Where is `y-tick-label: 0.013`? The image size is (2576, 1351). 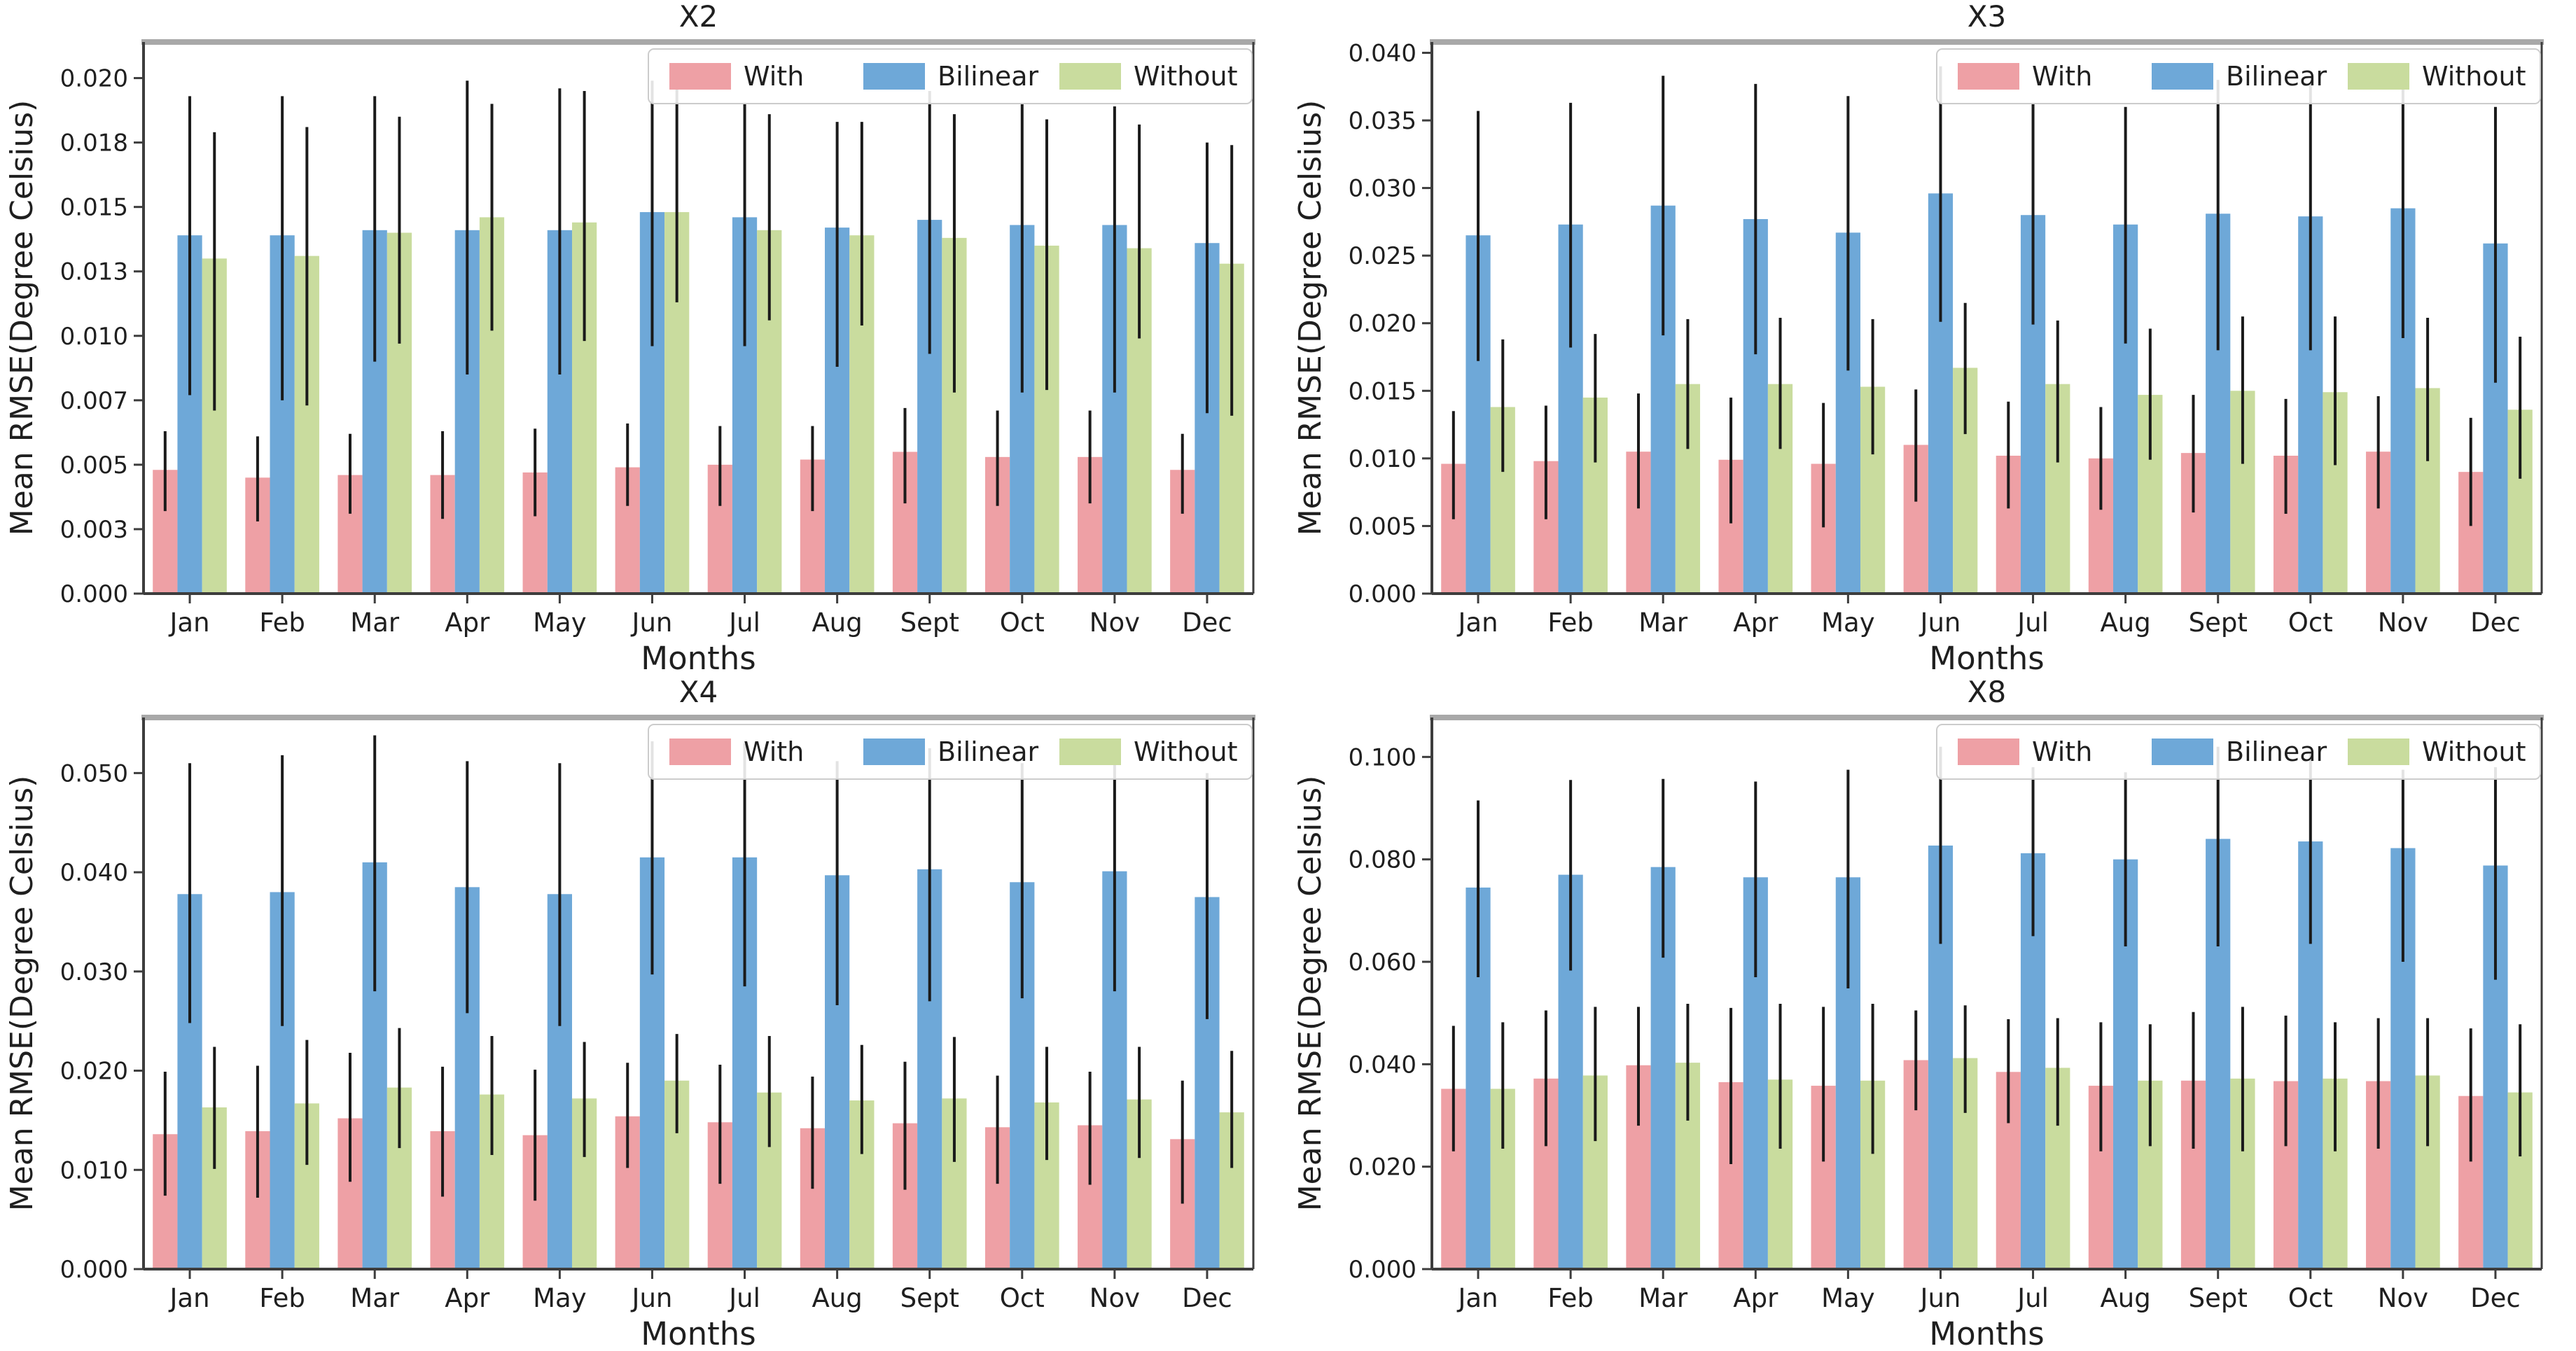
y-tick-label: 0.013 is located at coordinates (94, 272).